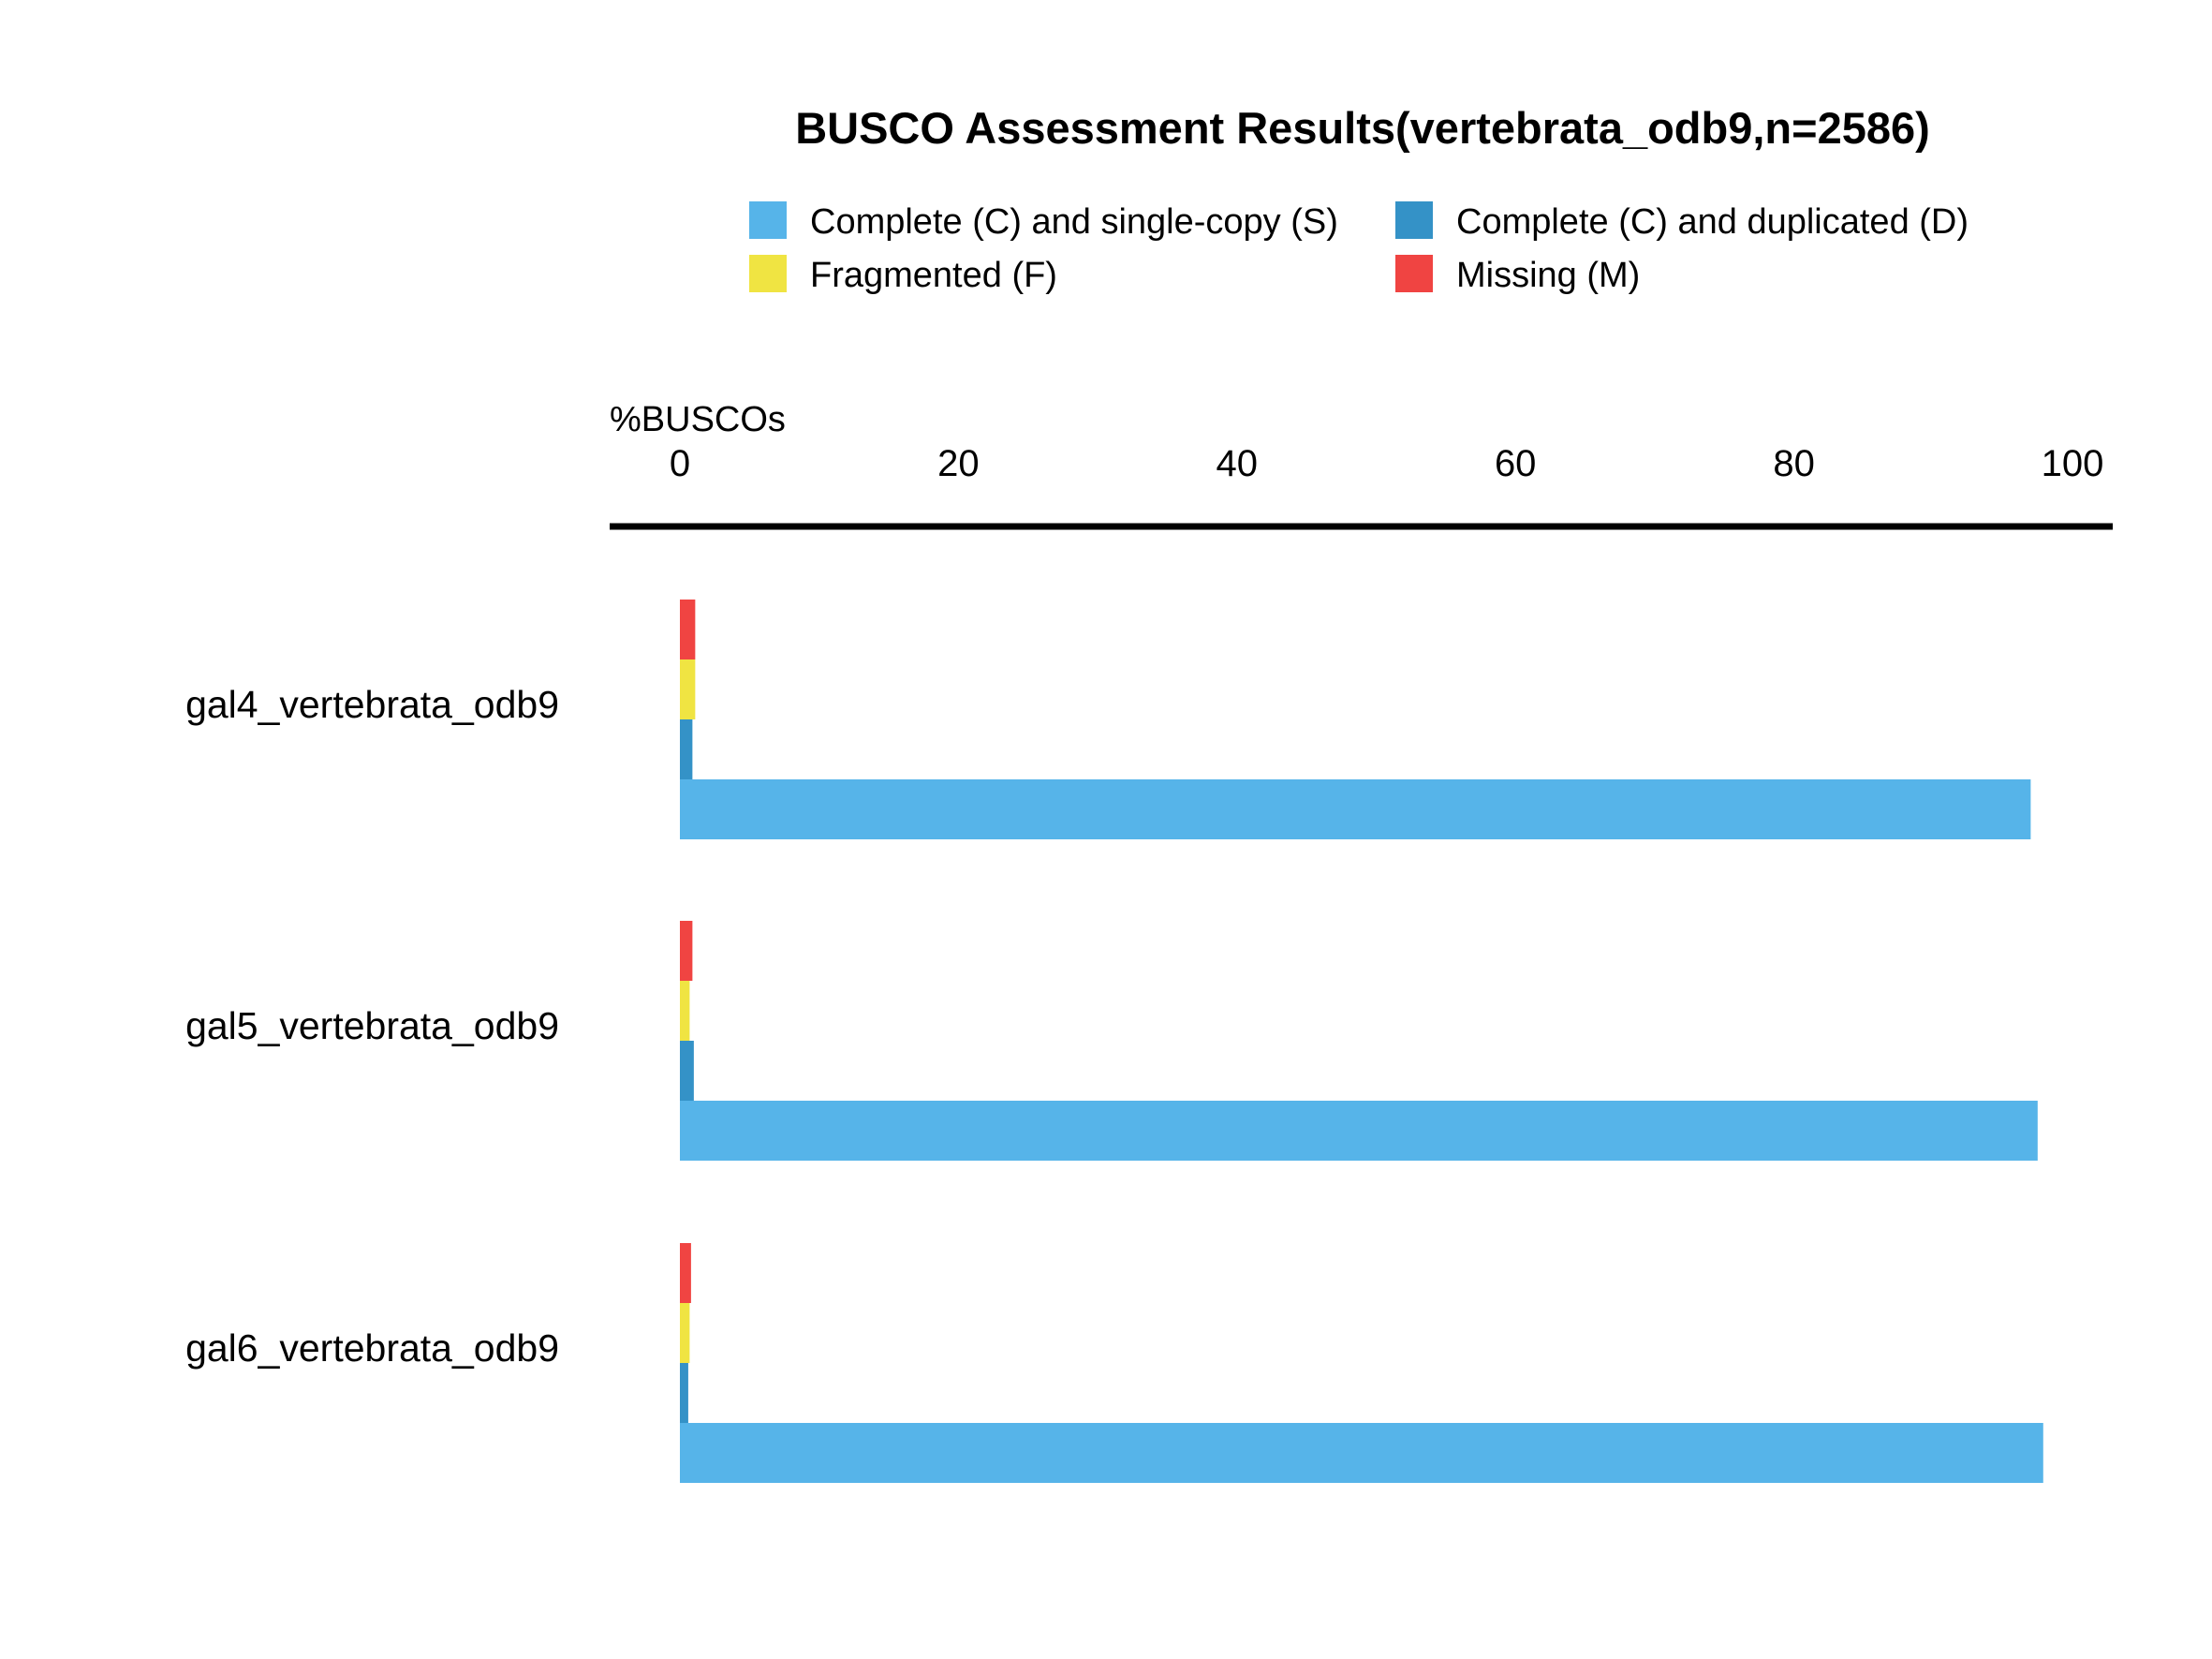  I want to click on x-axis-ticks: 0 20 40 60 80 100, so click(1387, 464).